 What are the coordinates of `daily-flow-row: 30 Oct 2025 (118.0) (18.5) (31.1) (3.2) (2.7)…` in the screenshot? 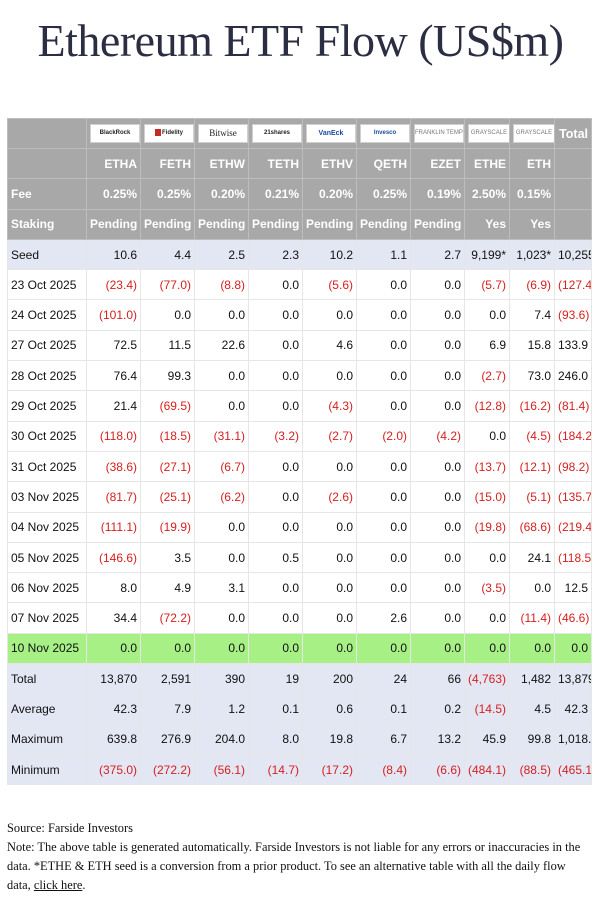 It's located at (299, 436).